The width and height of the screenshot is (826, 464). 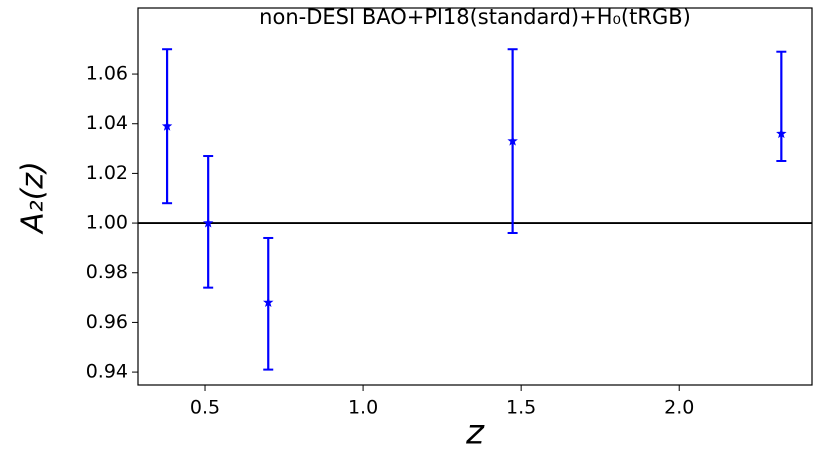 I want to click on y-tick-label: 0.96, so click(x=107, y=322).